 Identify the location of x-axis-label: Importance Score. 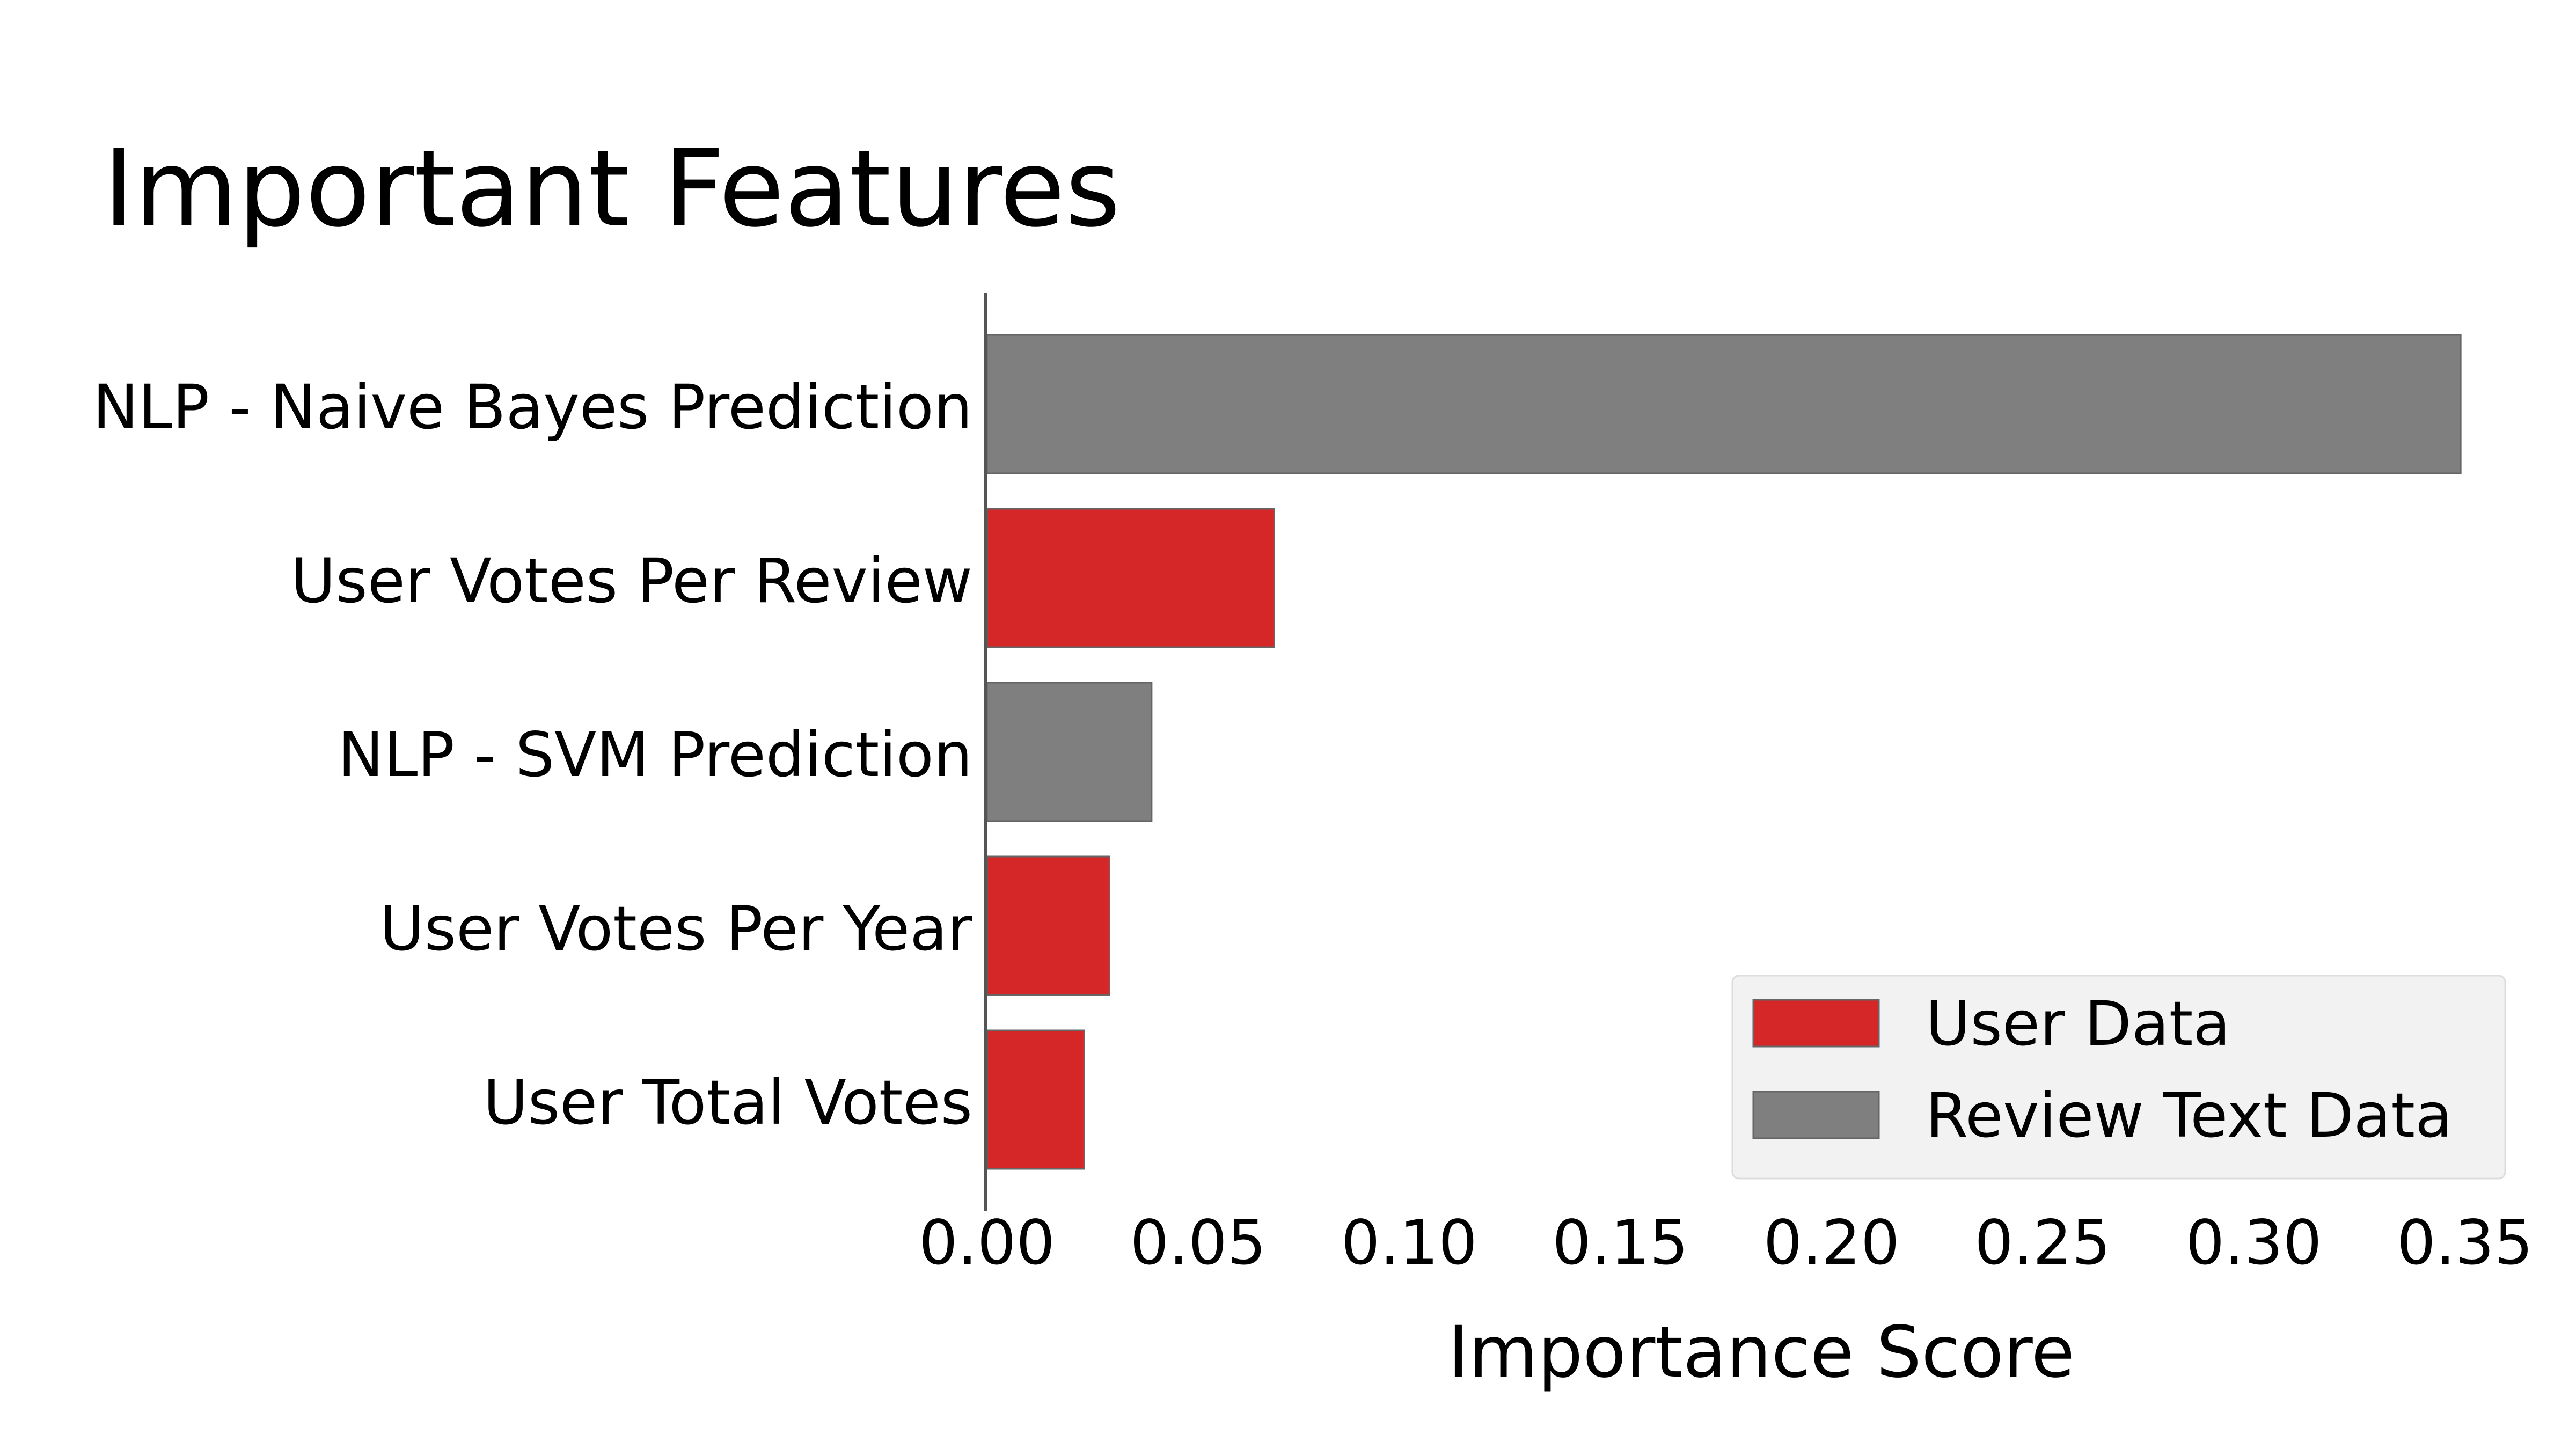
(1761, 1352).